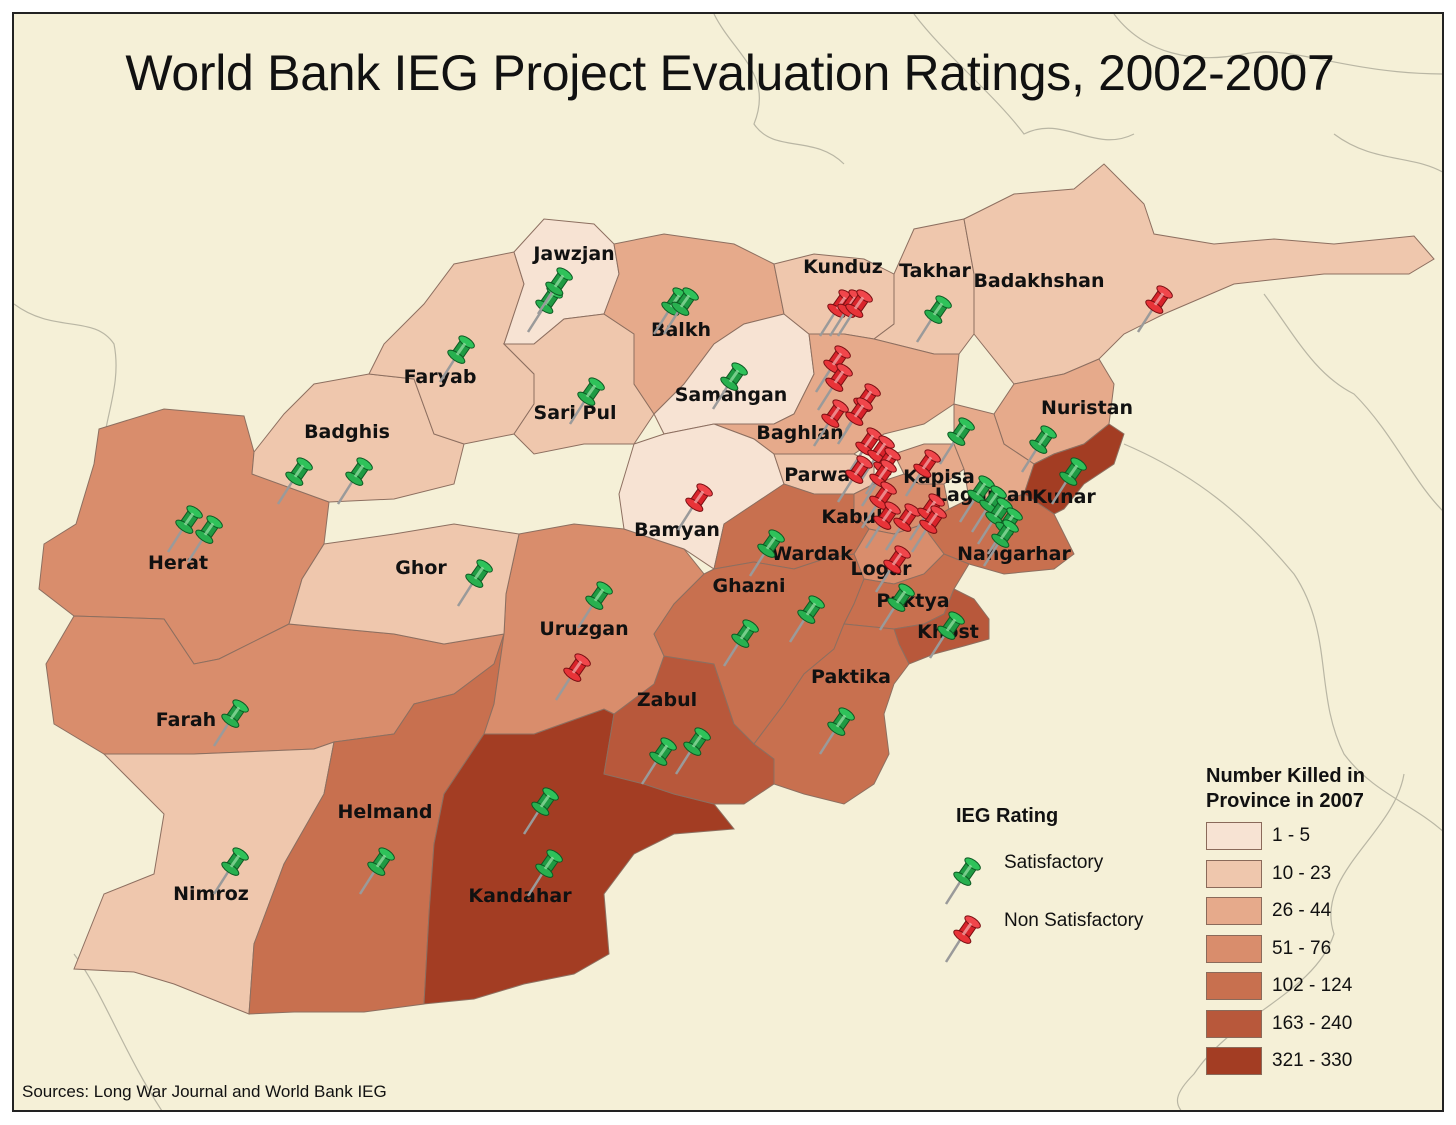 Image resolution: width=1456 pixels, height=1125 pixels. What do you see at coordinates (667, 700) in the screenshot?
I see `label-zabul: Zabul` at bounding box center [667, 700].